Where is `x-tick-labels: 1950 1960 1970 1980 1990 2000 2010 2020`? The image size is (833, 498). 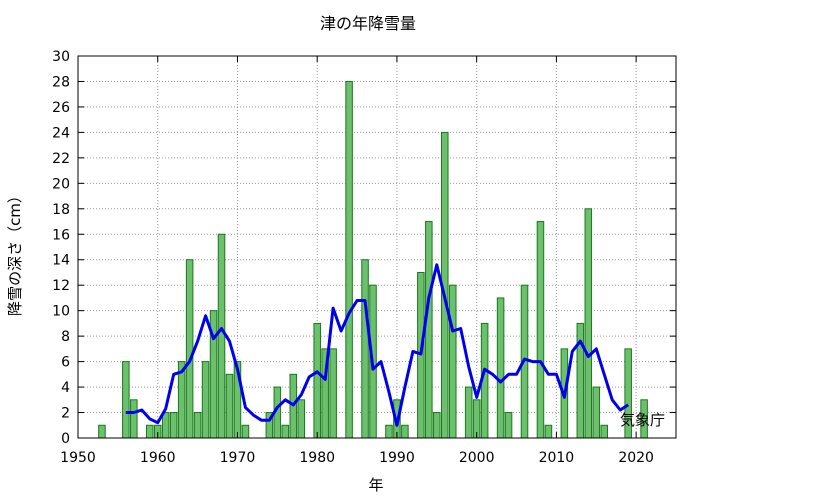 x-tick-labels: 1950 1960 1970 1980 1990 2000 2010 2020 is located at coordinates (357, 458).